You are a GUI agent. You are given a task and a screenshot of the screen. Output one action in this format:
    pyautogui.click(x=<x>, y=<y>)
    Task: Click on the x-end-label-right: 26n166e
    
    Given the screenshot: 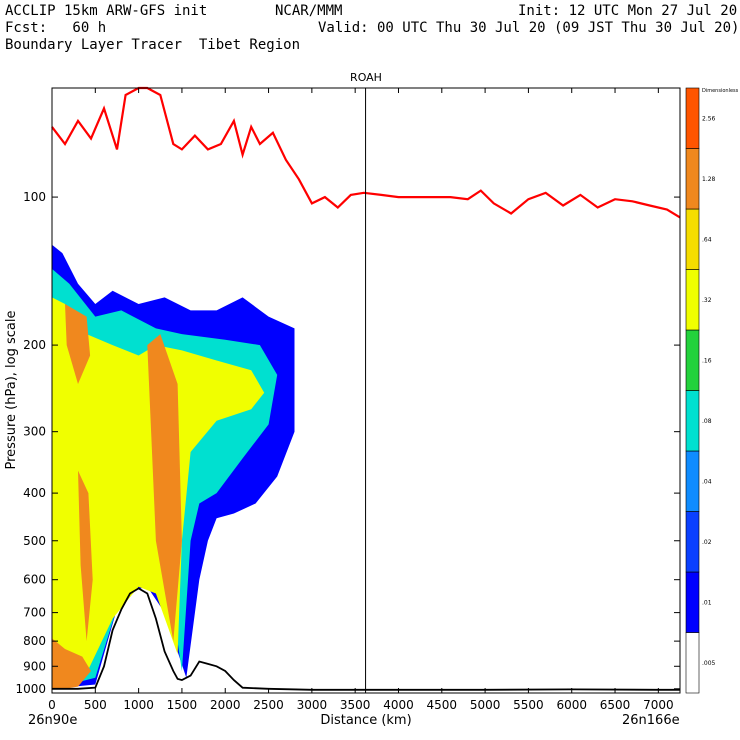 What is the action you would take?
    pyautogui.click(x=651, y=720)
    